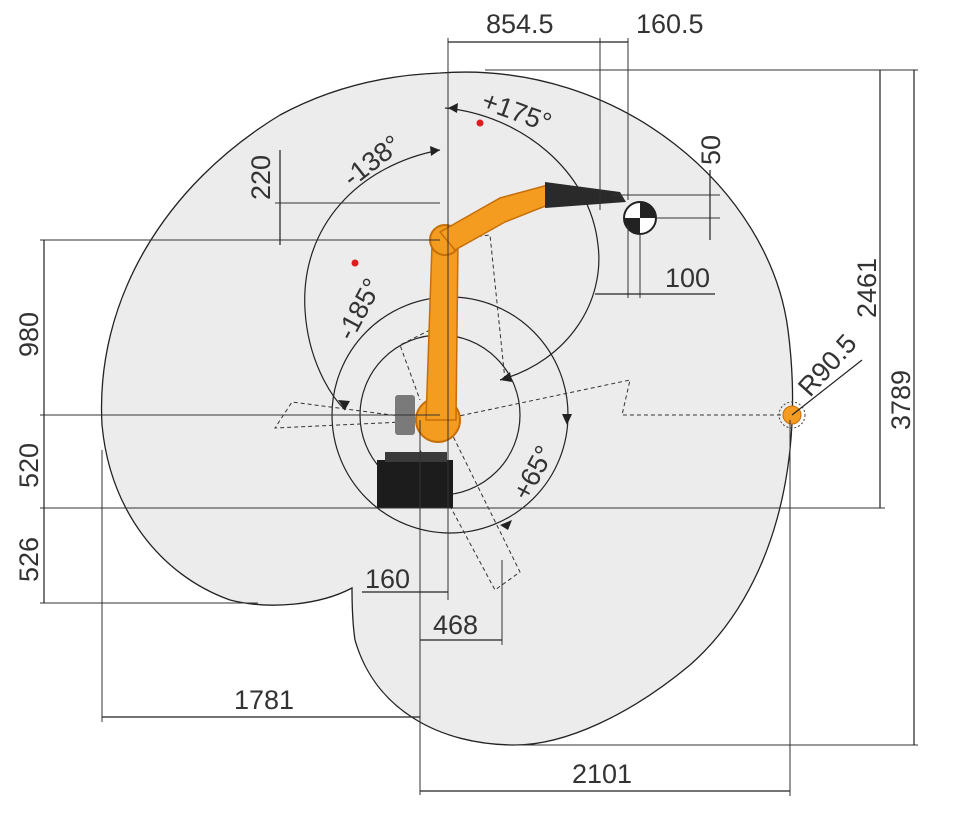 This screenshot has height=819, width=956. Describe the element at coordinates (520, 24) in the screenshot. I see `dim-854-5: 854.5` at that location.